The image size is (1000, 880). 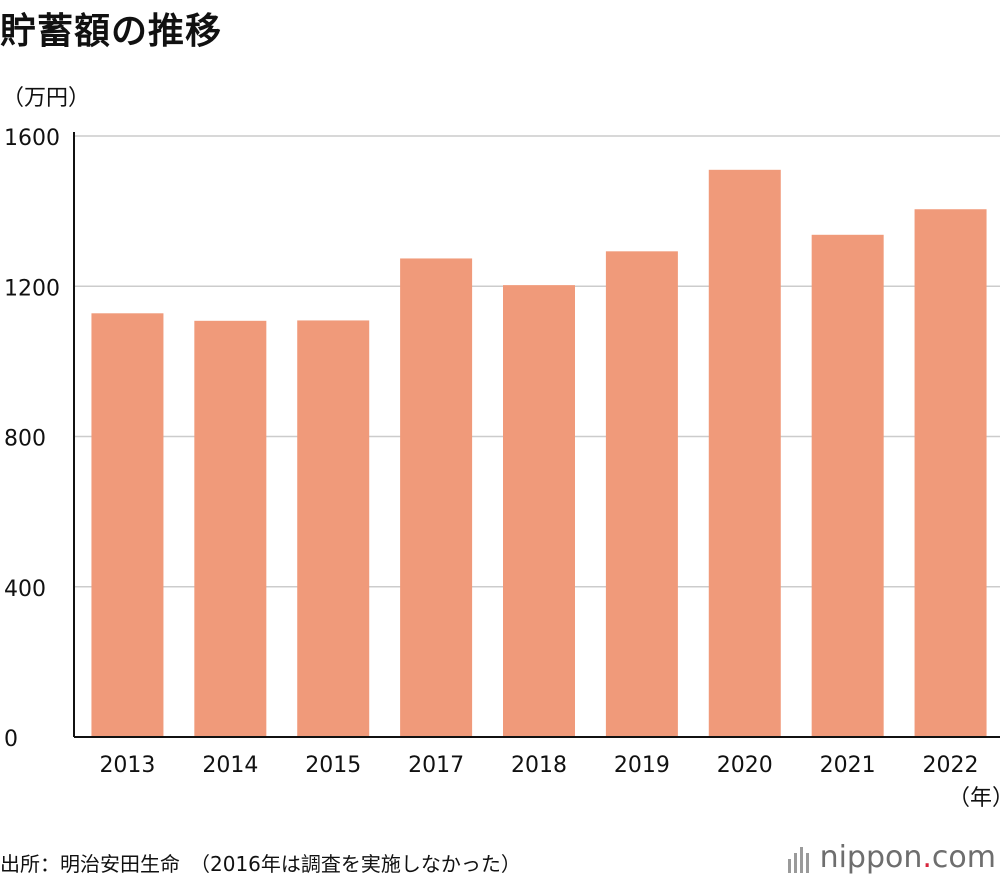 What do you see at coordinates (260, 864) in the screenshot?
I see `source-note: 出所：明治安田生命 （2016年は調査を実施しなかった）` at bounding box center [260, 864].